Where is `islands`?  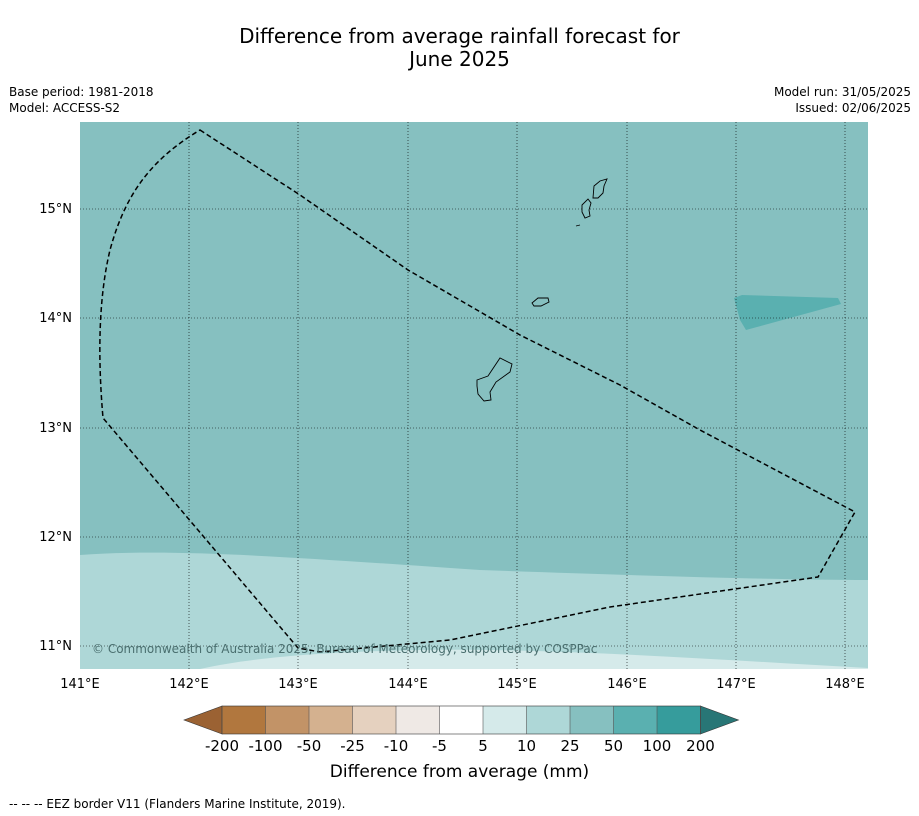 islands is located at coordinates (542, 290).